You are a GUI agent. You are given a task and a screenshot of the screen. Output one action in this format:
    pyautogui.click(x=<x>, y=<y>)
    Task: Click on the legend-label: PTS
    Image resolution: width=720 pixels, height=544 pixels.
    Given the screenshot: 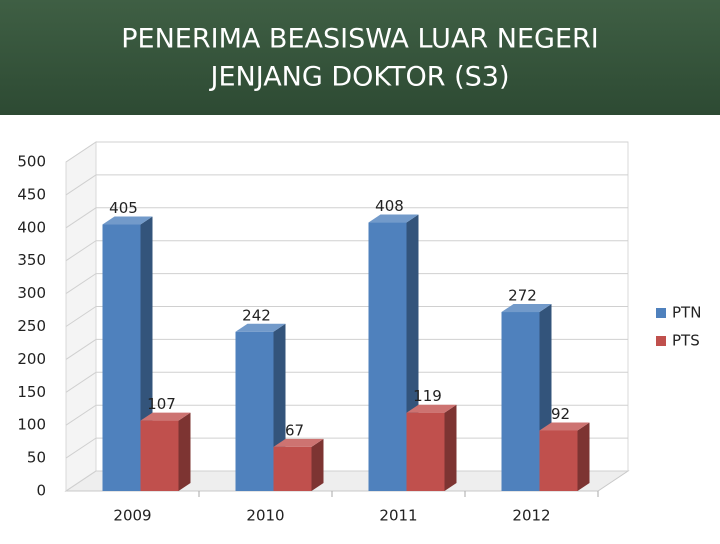 What is the action you would take?
    pyautogui.click(x=686, y=341)
    